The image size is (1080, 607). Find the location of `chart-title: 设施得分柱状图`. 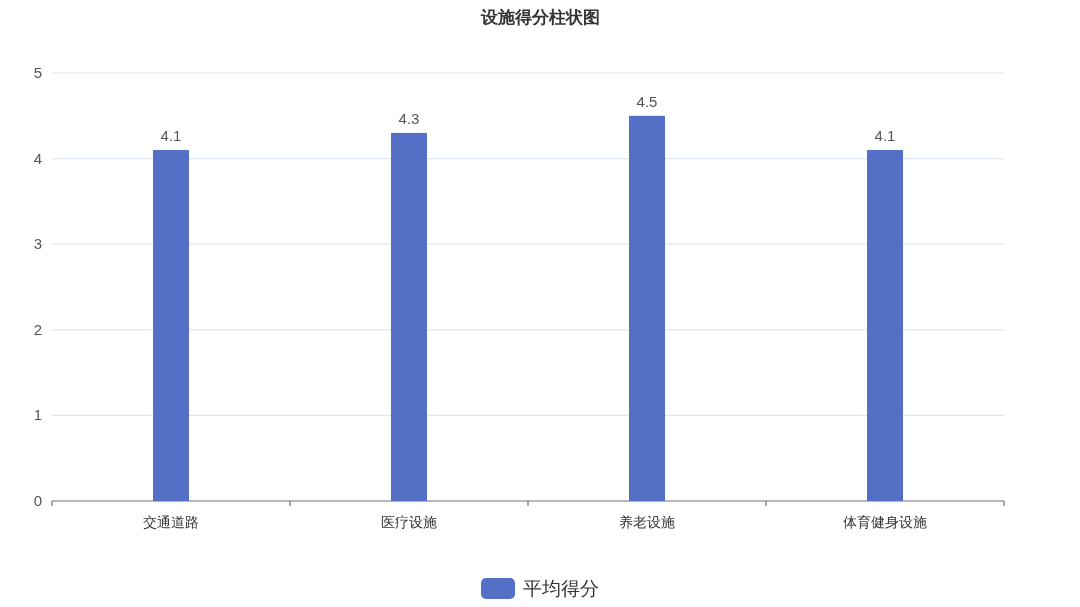

chart-title: 设施得分柱状图 is located at coordinates (539, 17).